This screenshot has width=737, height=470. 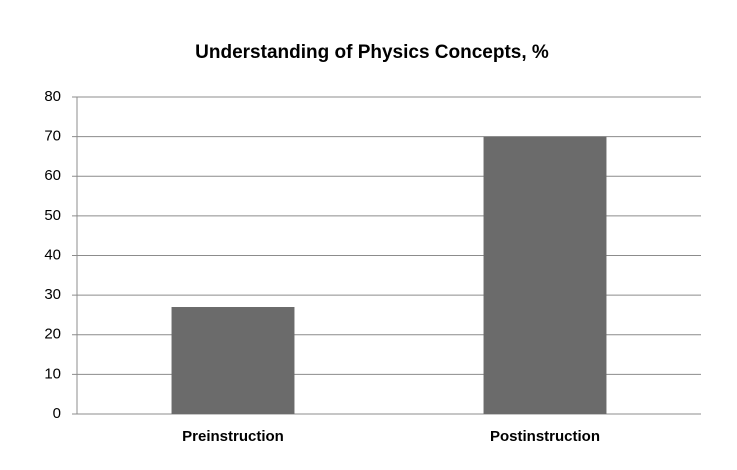 I want to click on x-tick-label: Preinstruction, so click(x=233, y=436).